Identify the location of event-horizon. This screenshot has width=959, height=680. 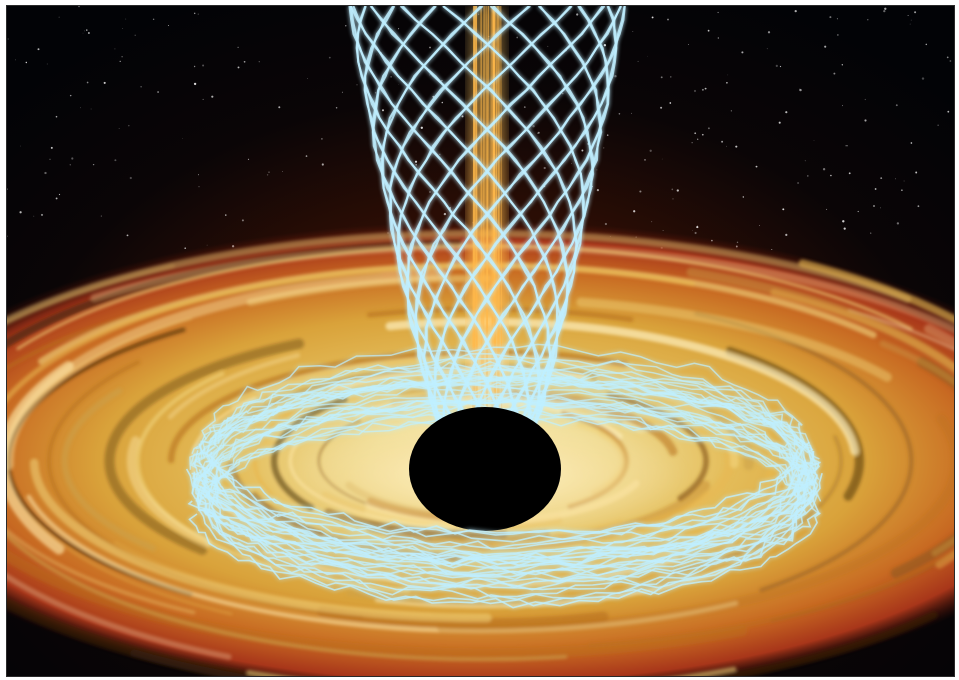
(485, 469).